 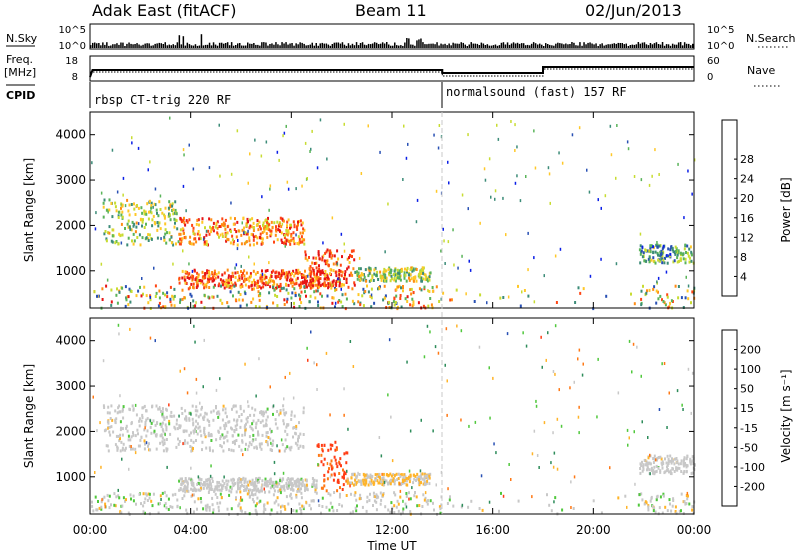 I want to click on velocity-ylabel: Slant Range [km], so click(x=29, y=416).